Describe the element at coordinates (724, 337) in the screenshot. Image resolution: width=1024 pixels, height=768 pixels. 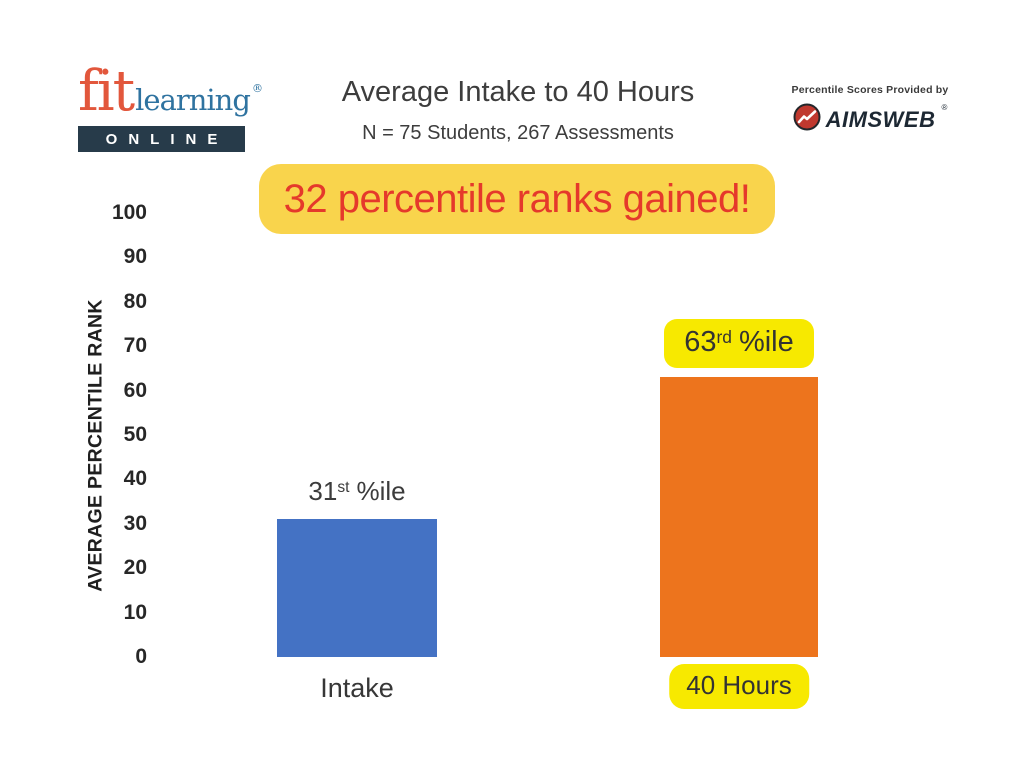
I see `40hours-value-ordinal: rd` at that location.